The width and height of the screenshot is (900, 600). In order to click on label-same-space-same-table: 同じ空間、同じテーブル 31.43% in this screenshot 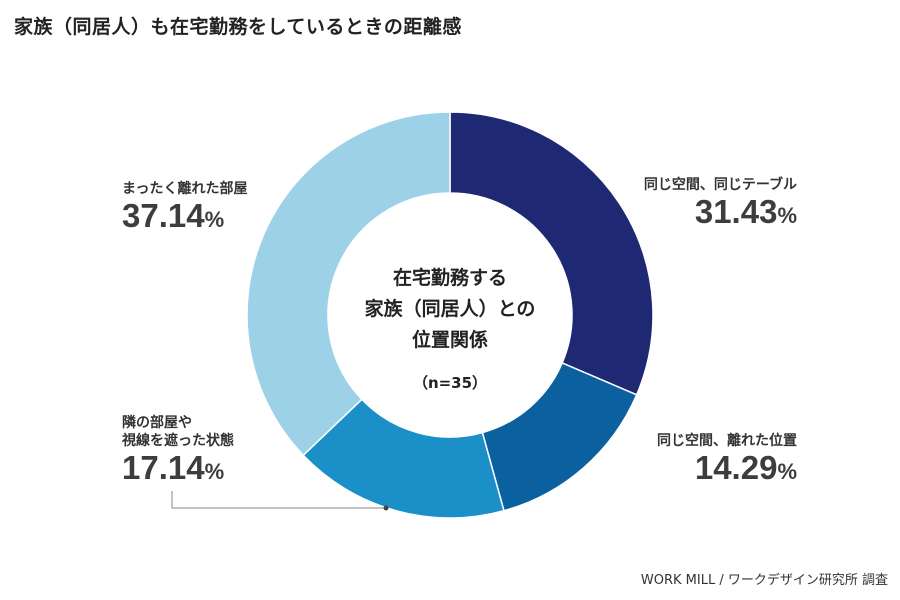, I will do `click(720, 205)`.